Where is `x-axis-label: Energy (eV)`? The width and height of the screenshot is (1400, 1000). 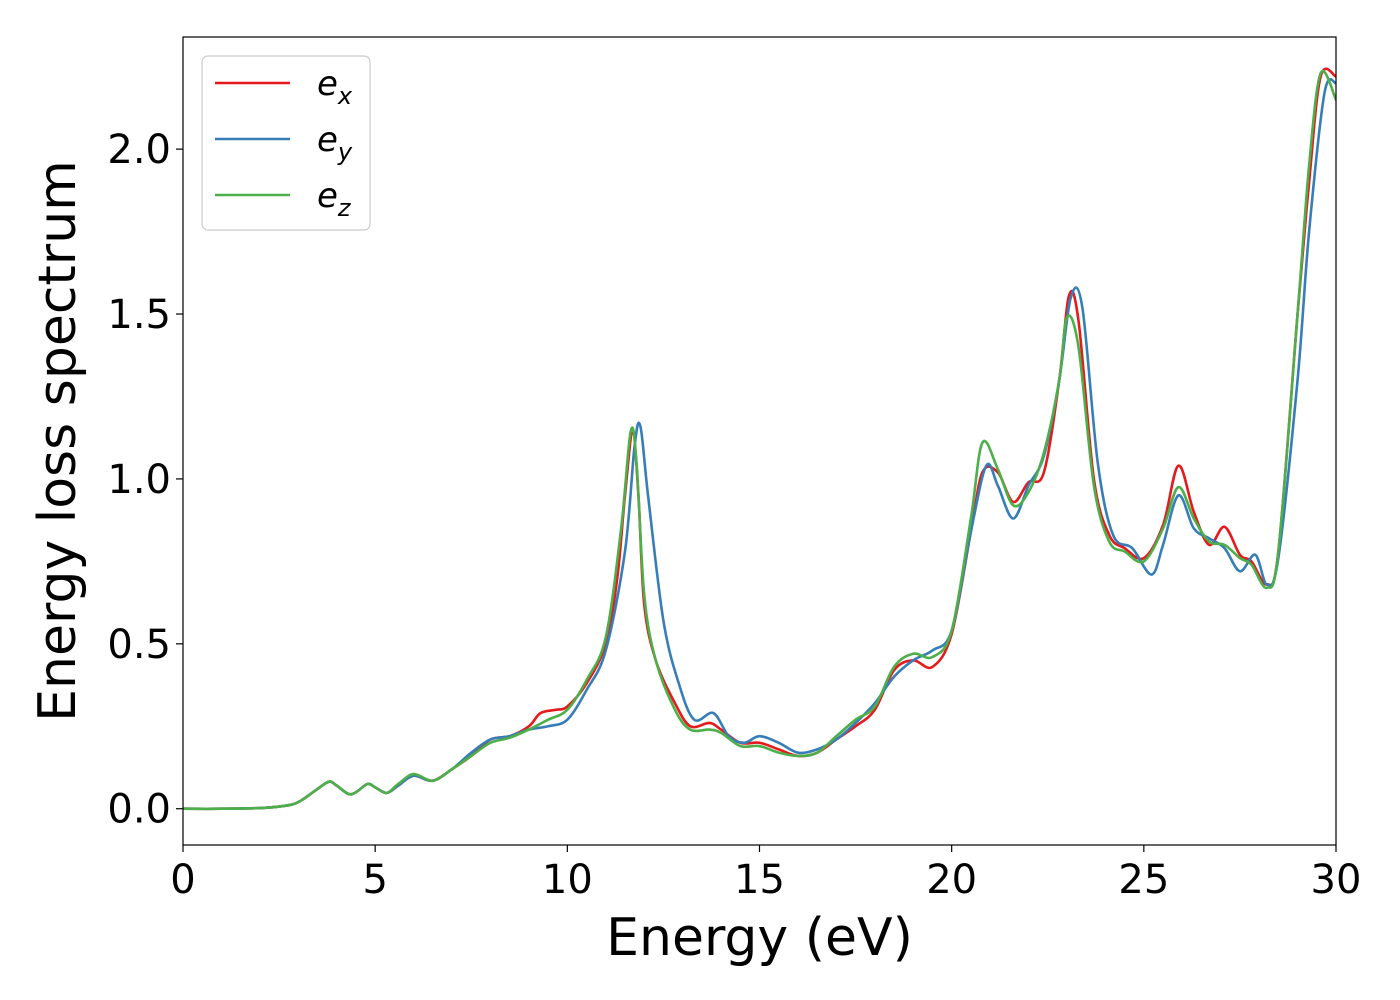
x-axis-label: Energy (eV) is located at coordinates (759, 938).